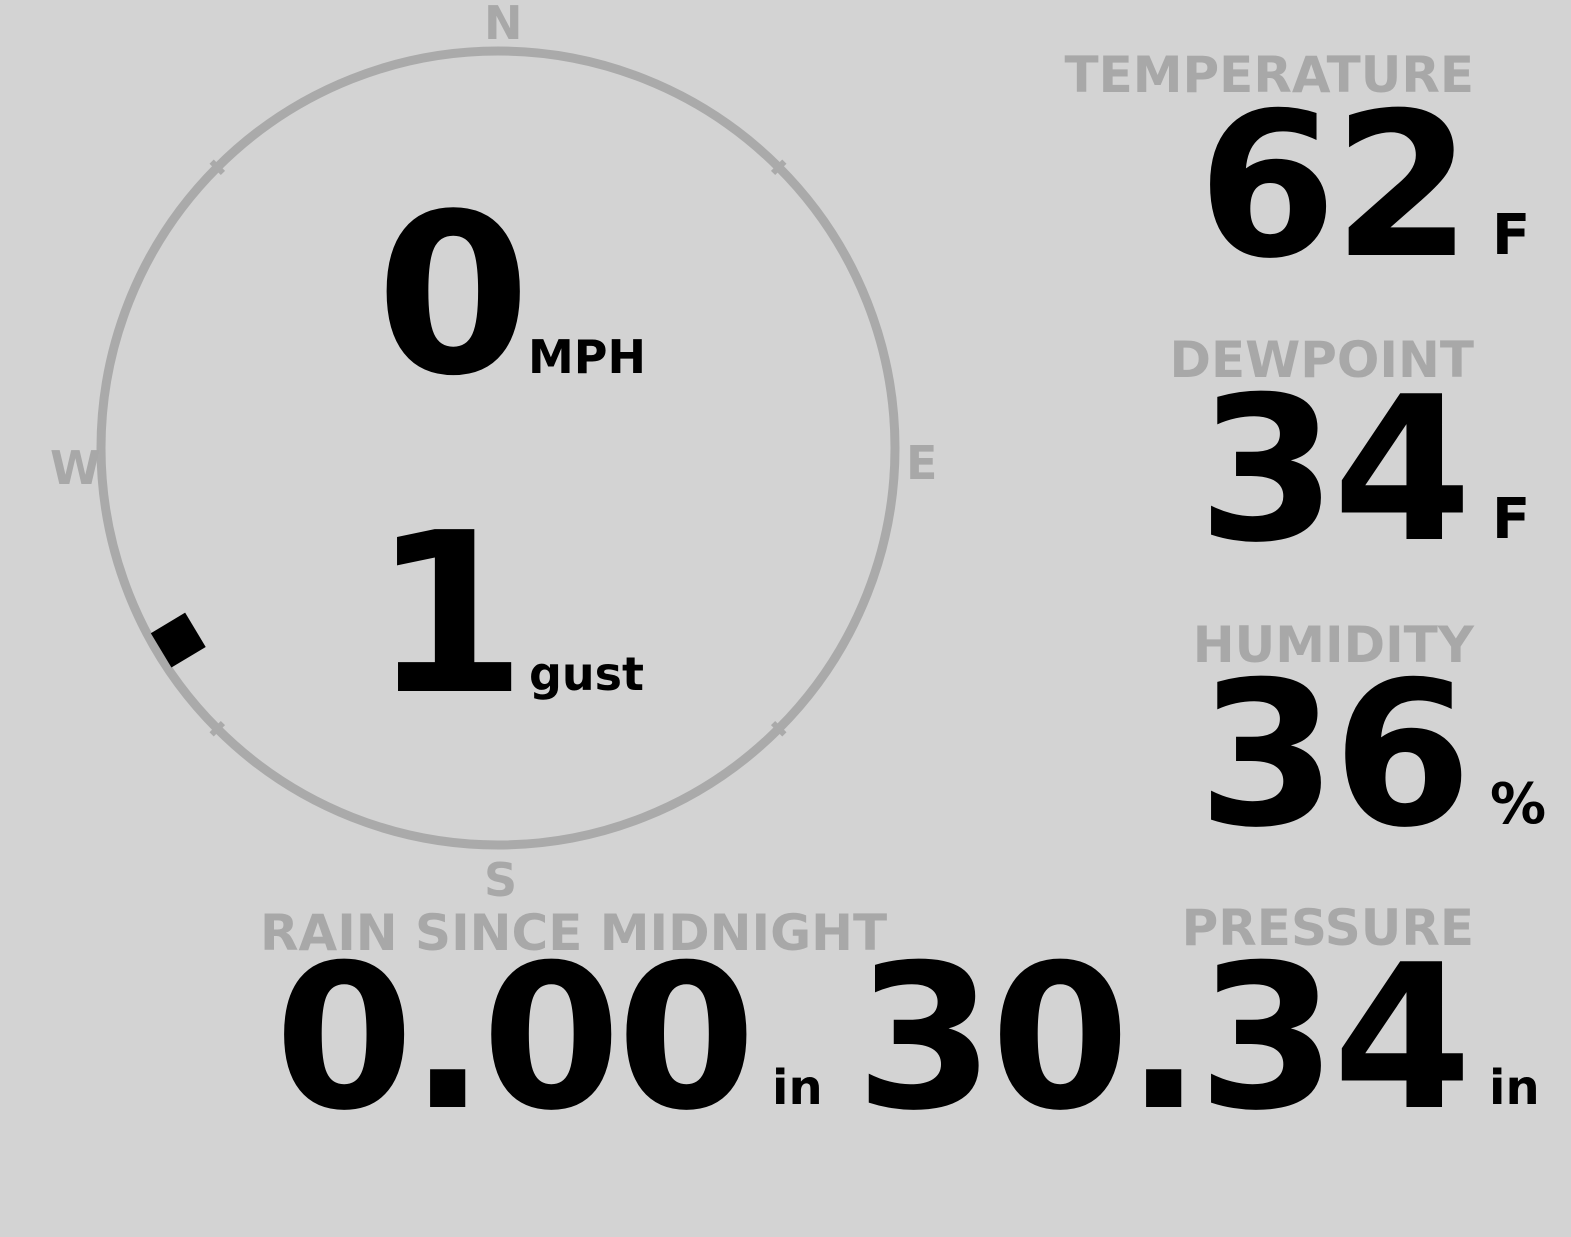  I want to click on compass-south: S, so click(501, 880).